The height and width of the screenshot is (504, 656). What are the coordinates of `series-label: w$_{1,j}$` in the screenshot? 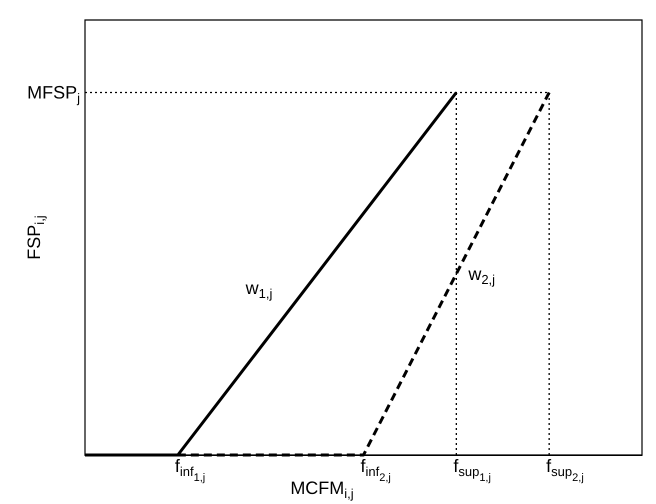 It's located at (258, 290).